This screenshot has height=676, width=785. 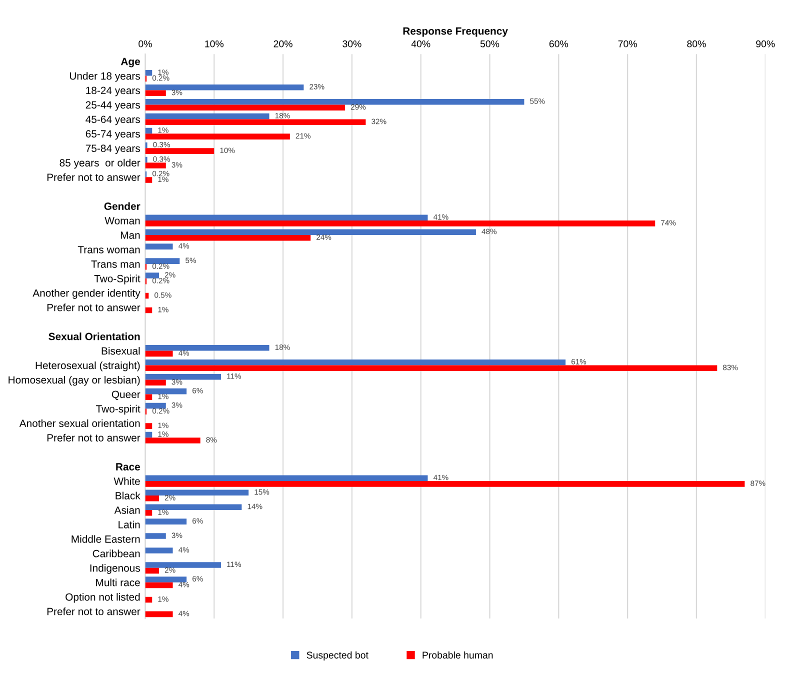 I want to click on y-tick-label: Woman, so click(x=122, y=220).